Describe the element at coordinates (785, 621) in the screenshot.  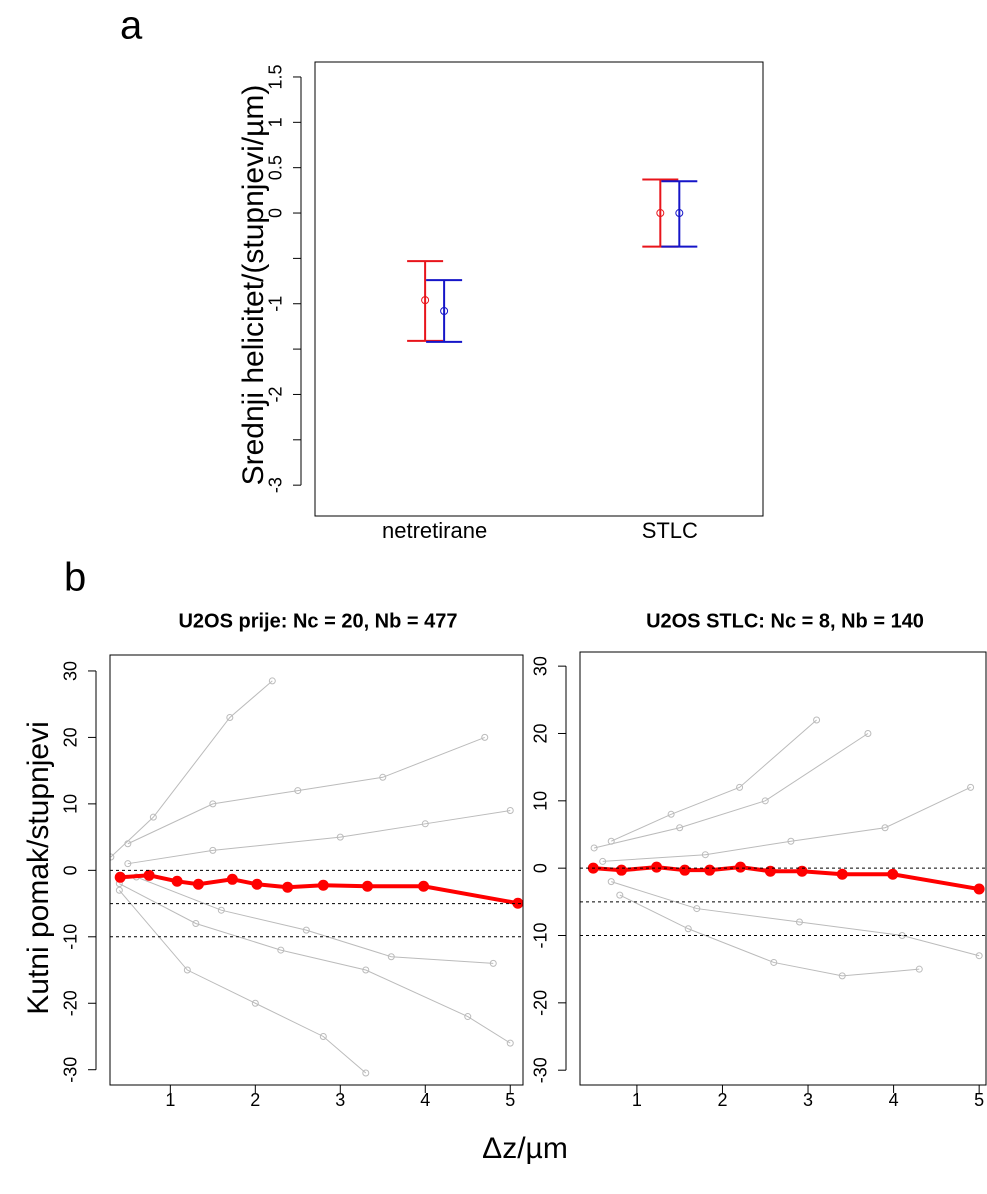
I see `chart-title: U2OS STLC: Nc = 8, Nb = 140` at that location.